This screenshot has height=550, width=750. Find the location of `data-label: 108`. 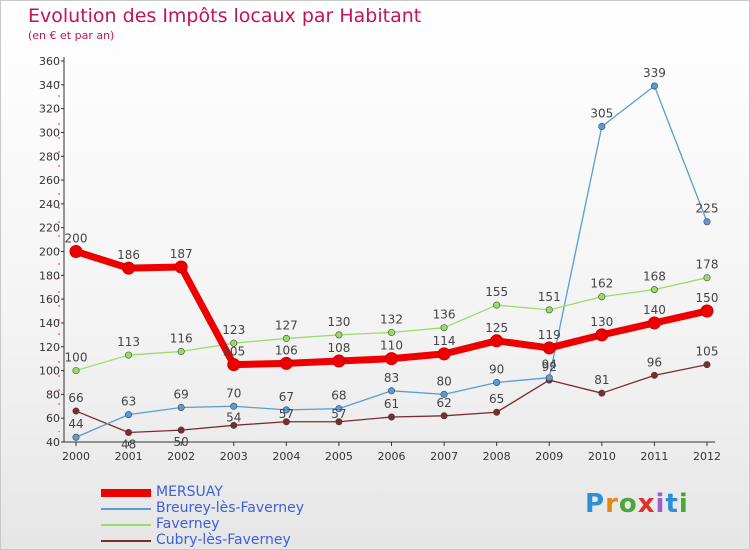

data-label: 108 is located at coordinates (338, 348).